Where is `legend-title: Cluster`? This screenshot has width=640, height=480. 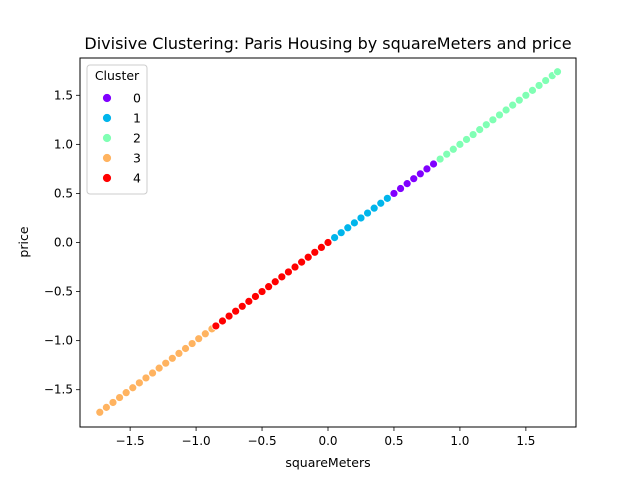
legend-title: Cluster is located at coordinates (117, 75).